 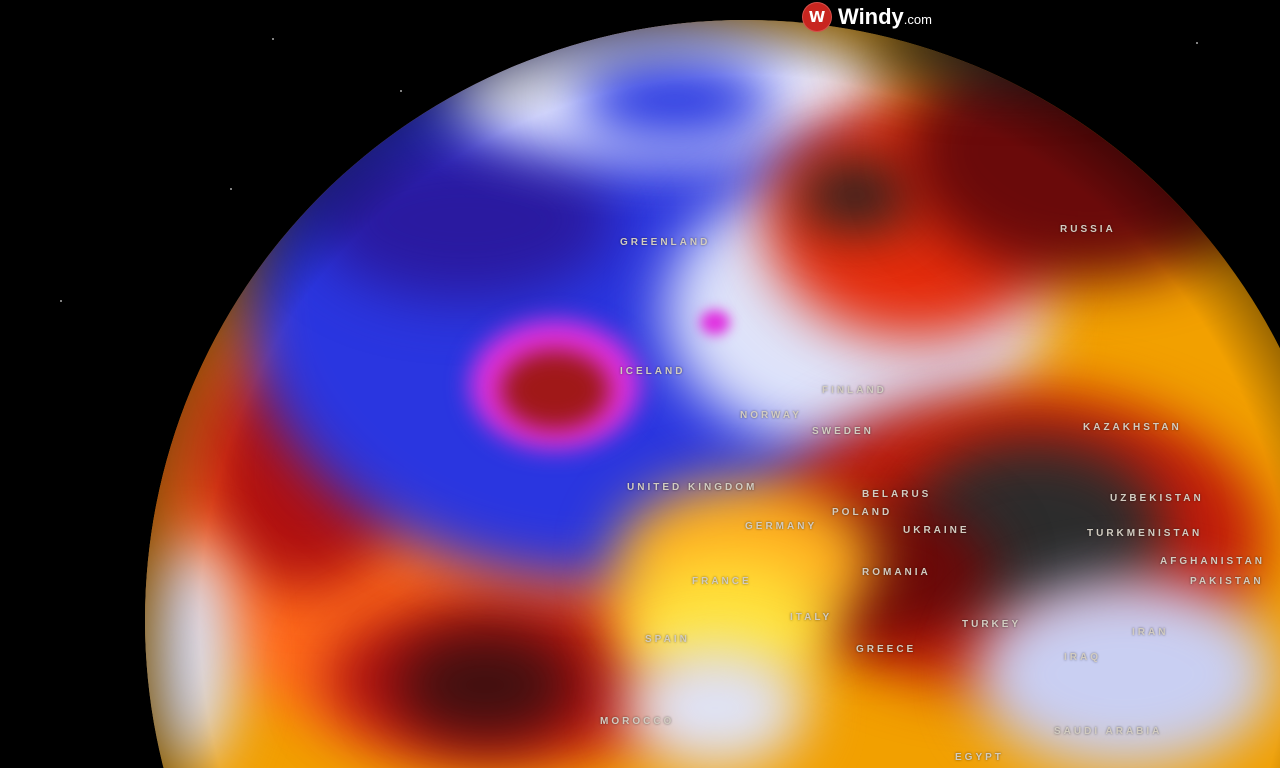 What do you see at coordinates (811, 617) in the screenshot?
I see `label-italy: ITALY` at bounding box center [811, 617].